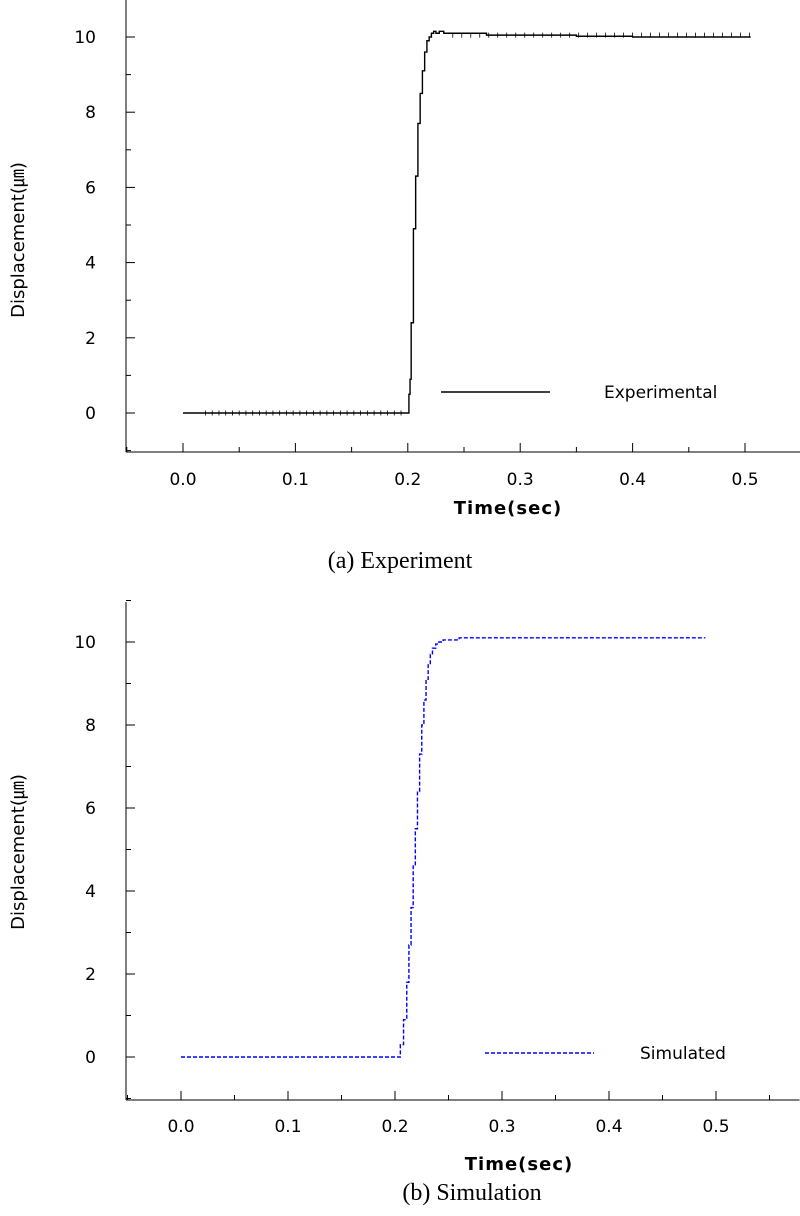 The height and width of the screenshot is (1216, 800). What do you see at coordinates (660, 393) in the screenshot?
I see `legend-label: Experimental` at bounding box center [660, 393].